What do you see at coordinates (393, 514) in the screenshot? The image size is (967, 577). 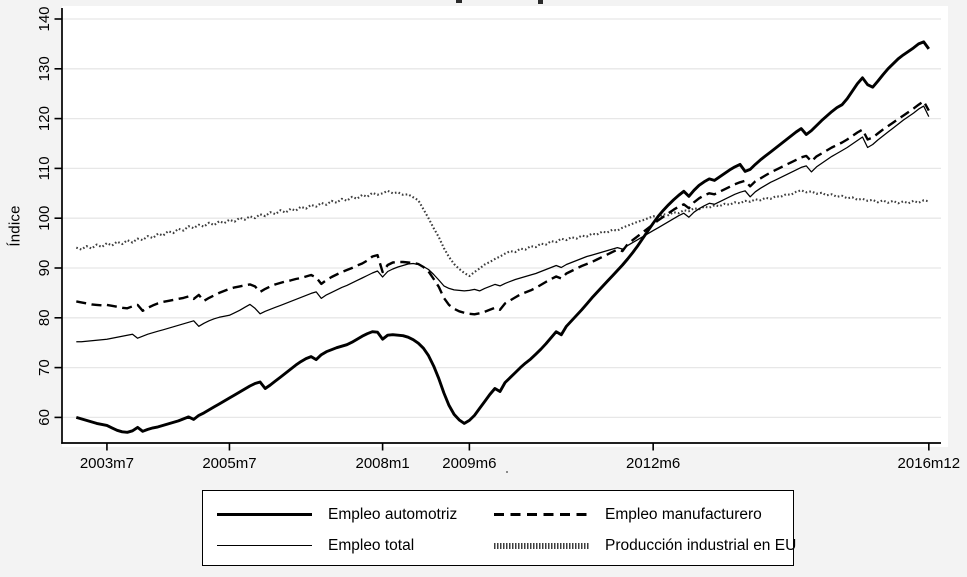 I see `legend-label-empleo-automotriz: Empleo automotriz` at bounding box center [393, 514].